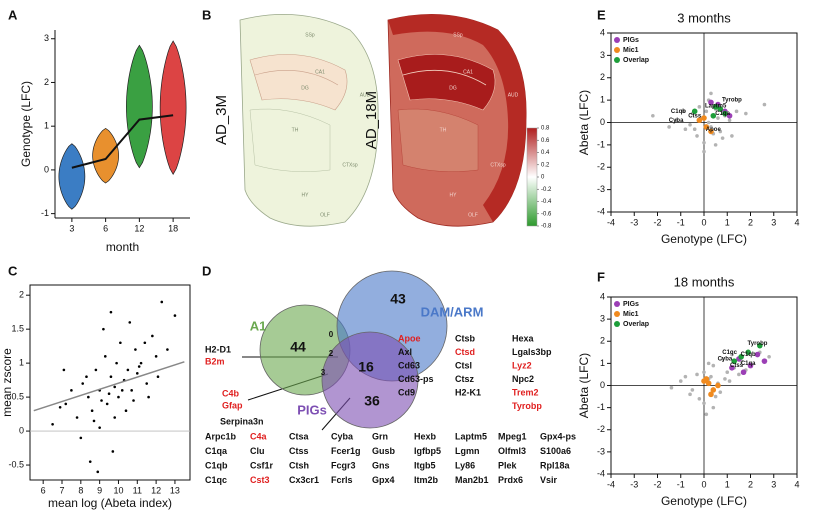  Describe the element at coordinates (546, 214) in the screenshot. I see `colorbar-tick-label: -0.6` at that location.